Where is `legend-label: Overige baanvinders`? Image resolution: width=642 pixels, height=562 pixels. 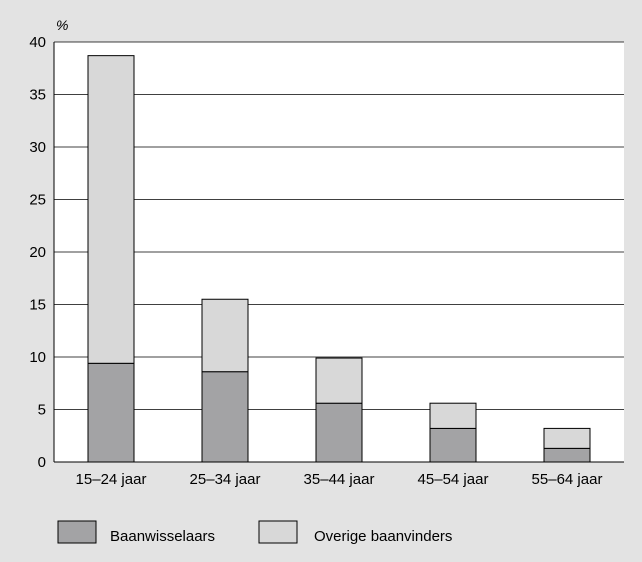
legend-label: Overige baanvinders is located at coordinates (383, 536).